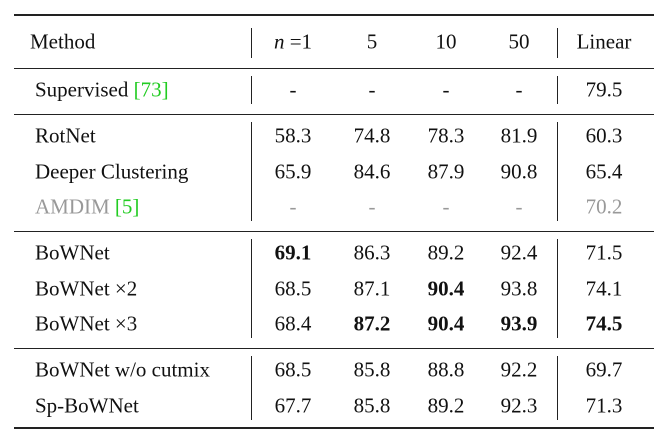 The width and height of the screenshot is (664, 430). I want to click on value-cell: 70.2, so click(604, 206).